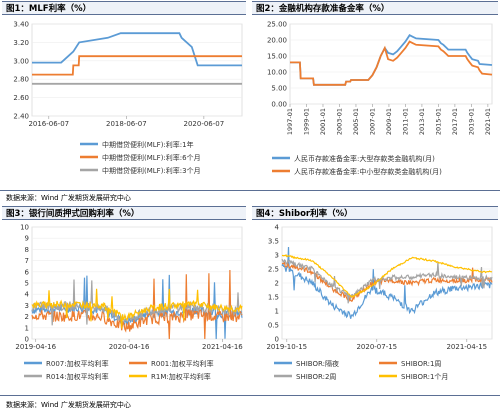  I want to click on x-tick-label: 2020-07-15, so click(376, 347).